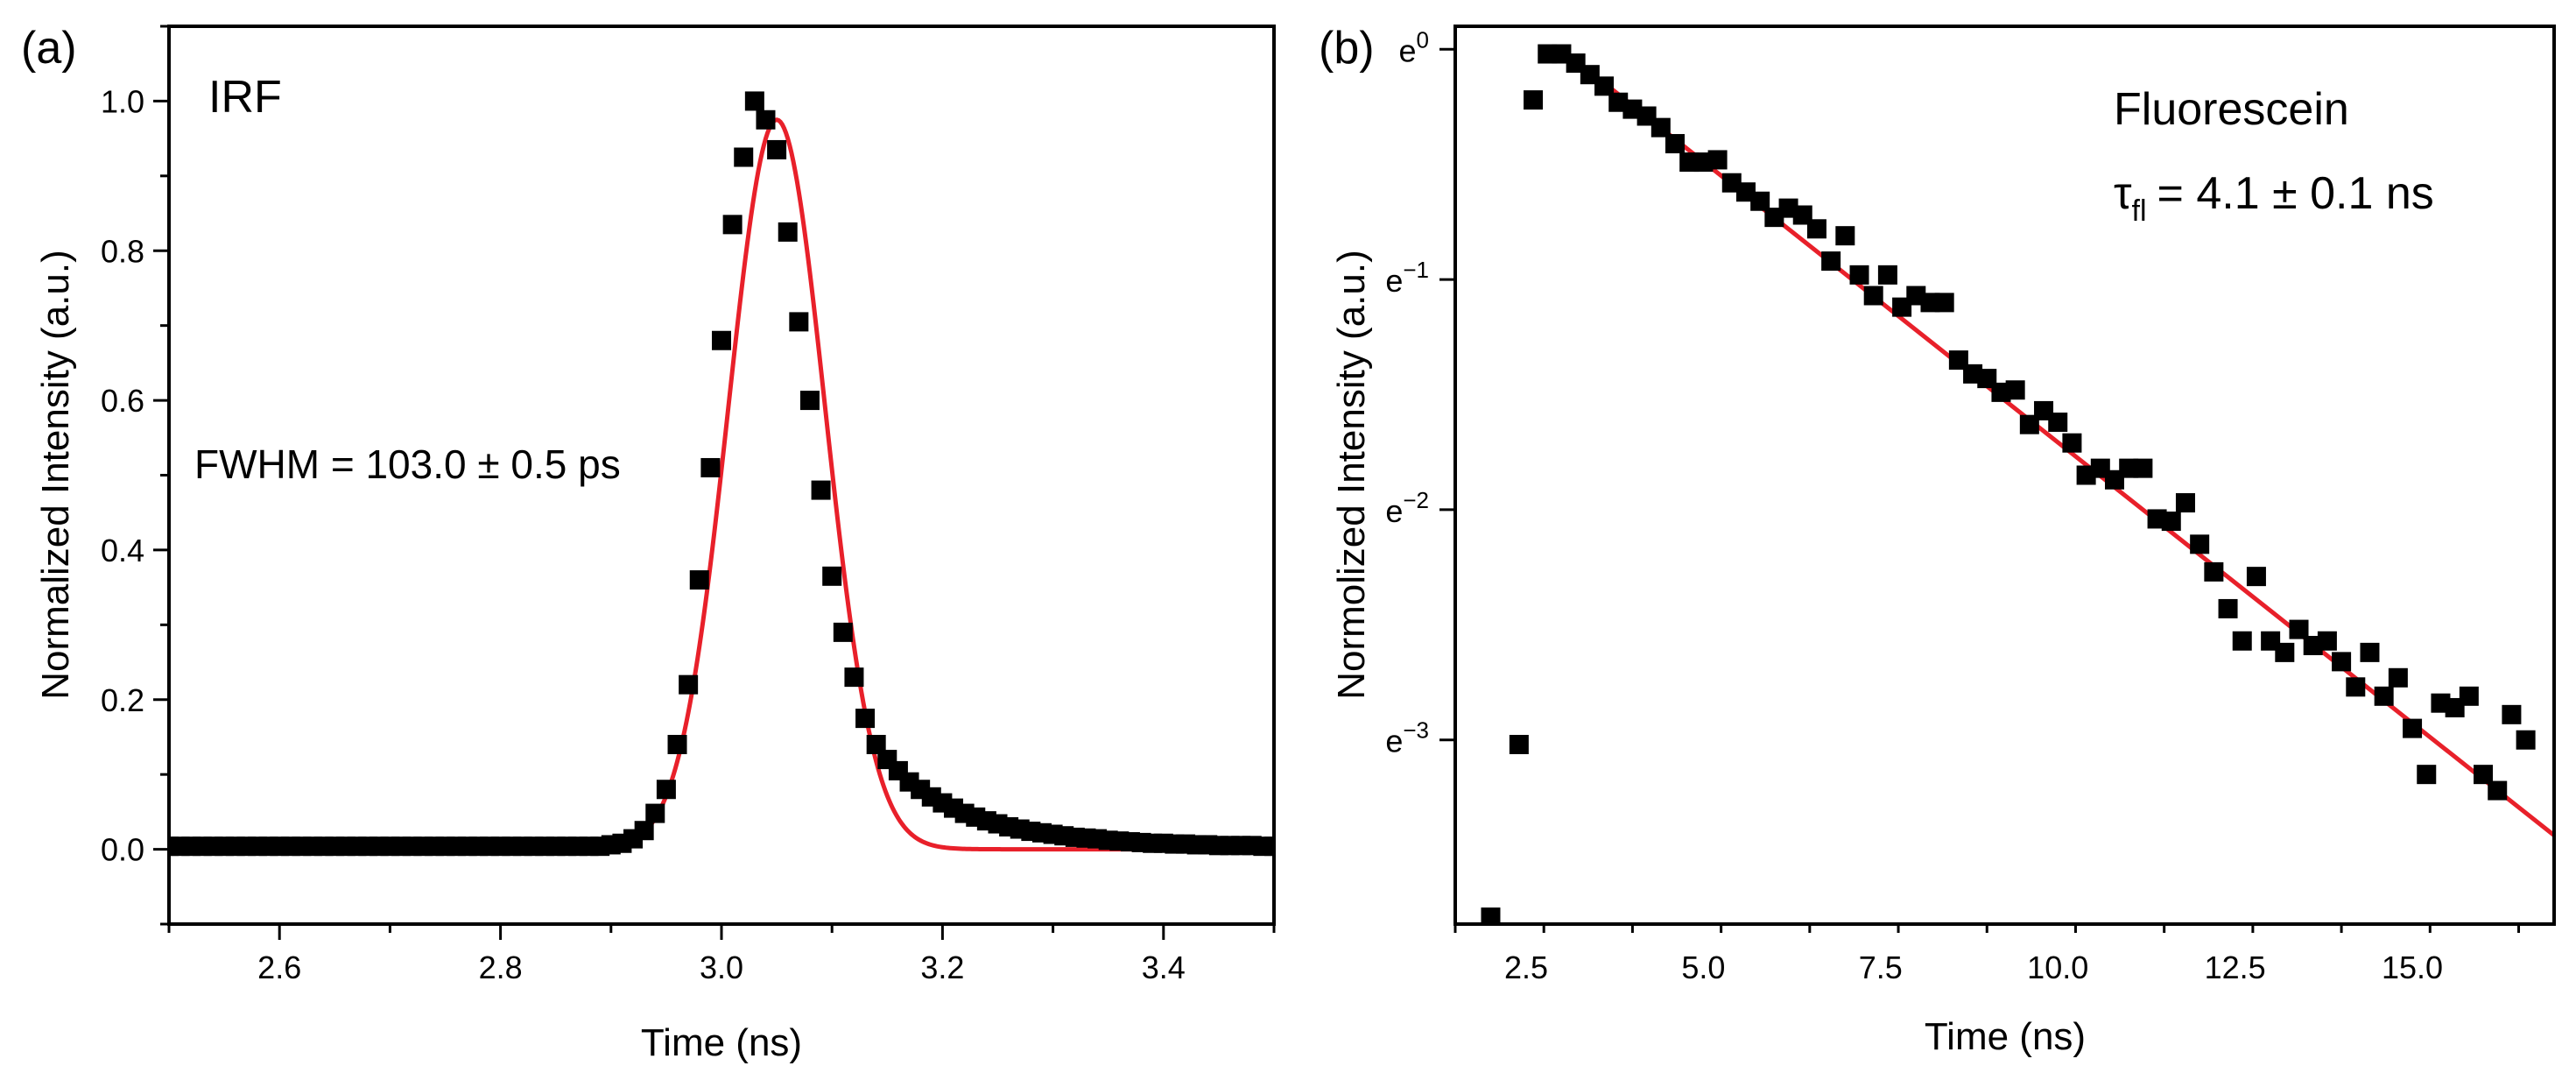 Image resolution: width=2576 pixels, height=1080 pixels. What do you see at coordinates (1881, 967) in the screenshot?
I see `x-tick-label: 7.5` at bounding box center [1881, 967].